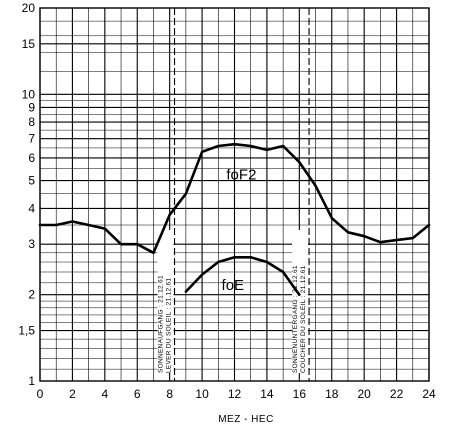 The image size is (449, 432). Describe the element at coordinates (40, 394) in the screenshot. I see `x-tick-label: 0` at that location.